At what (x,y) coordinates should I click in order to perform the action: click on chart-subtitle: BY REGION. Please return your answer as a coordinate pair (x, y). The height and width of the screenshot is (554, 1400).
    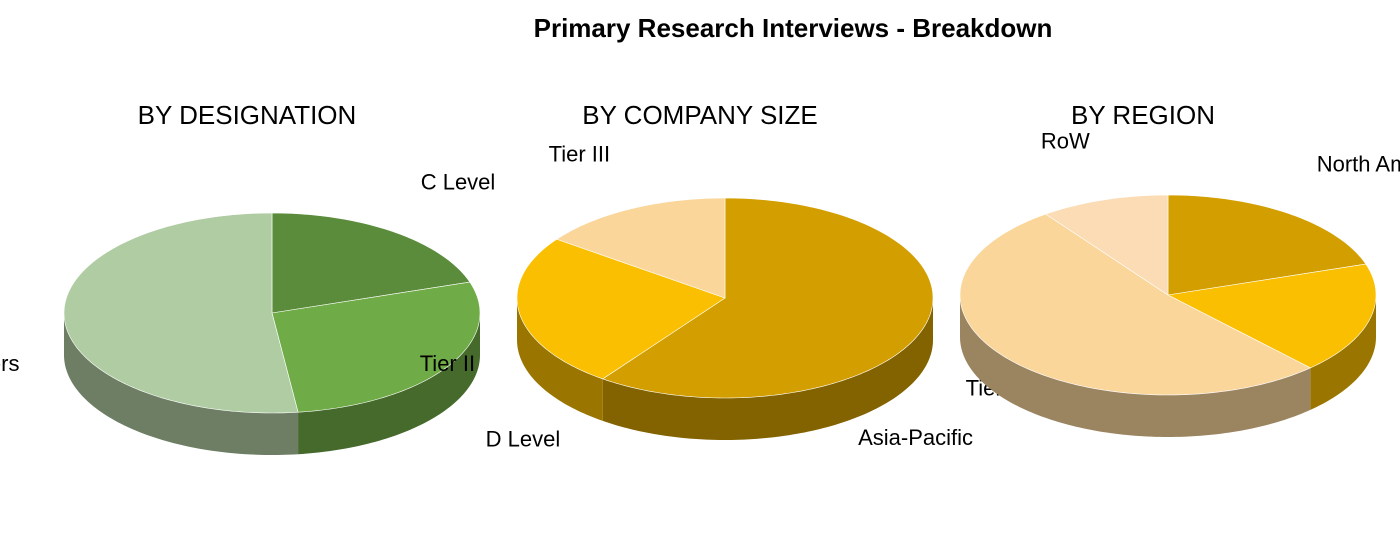
    Looking at the image, I should click on (1143, 115).